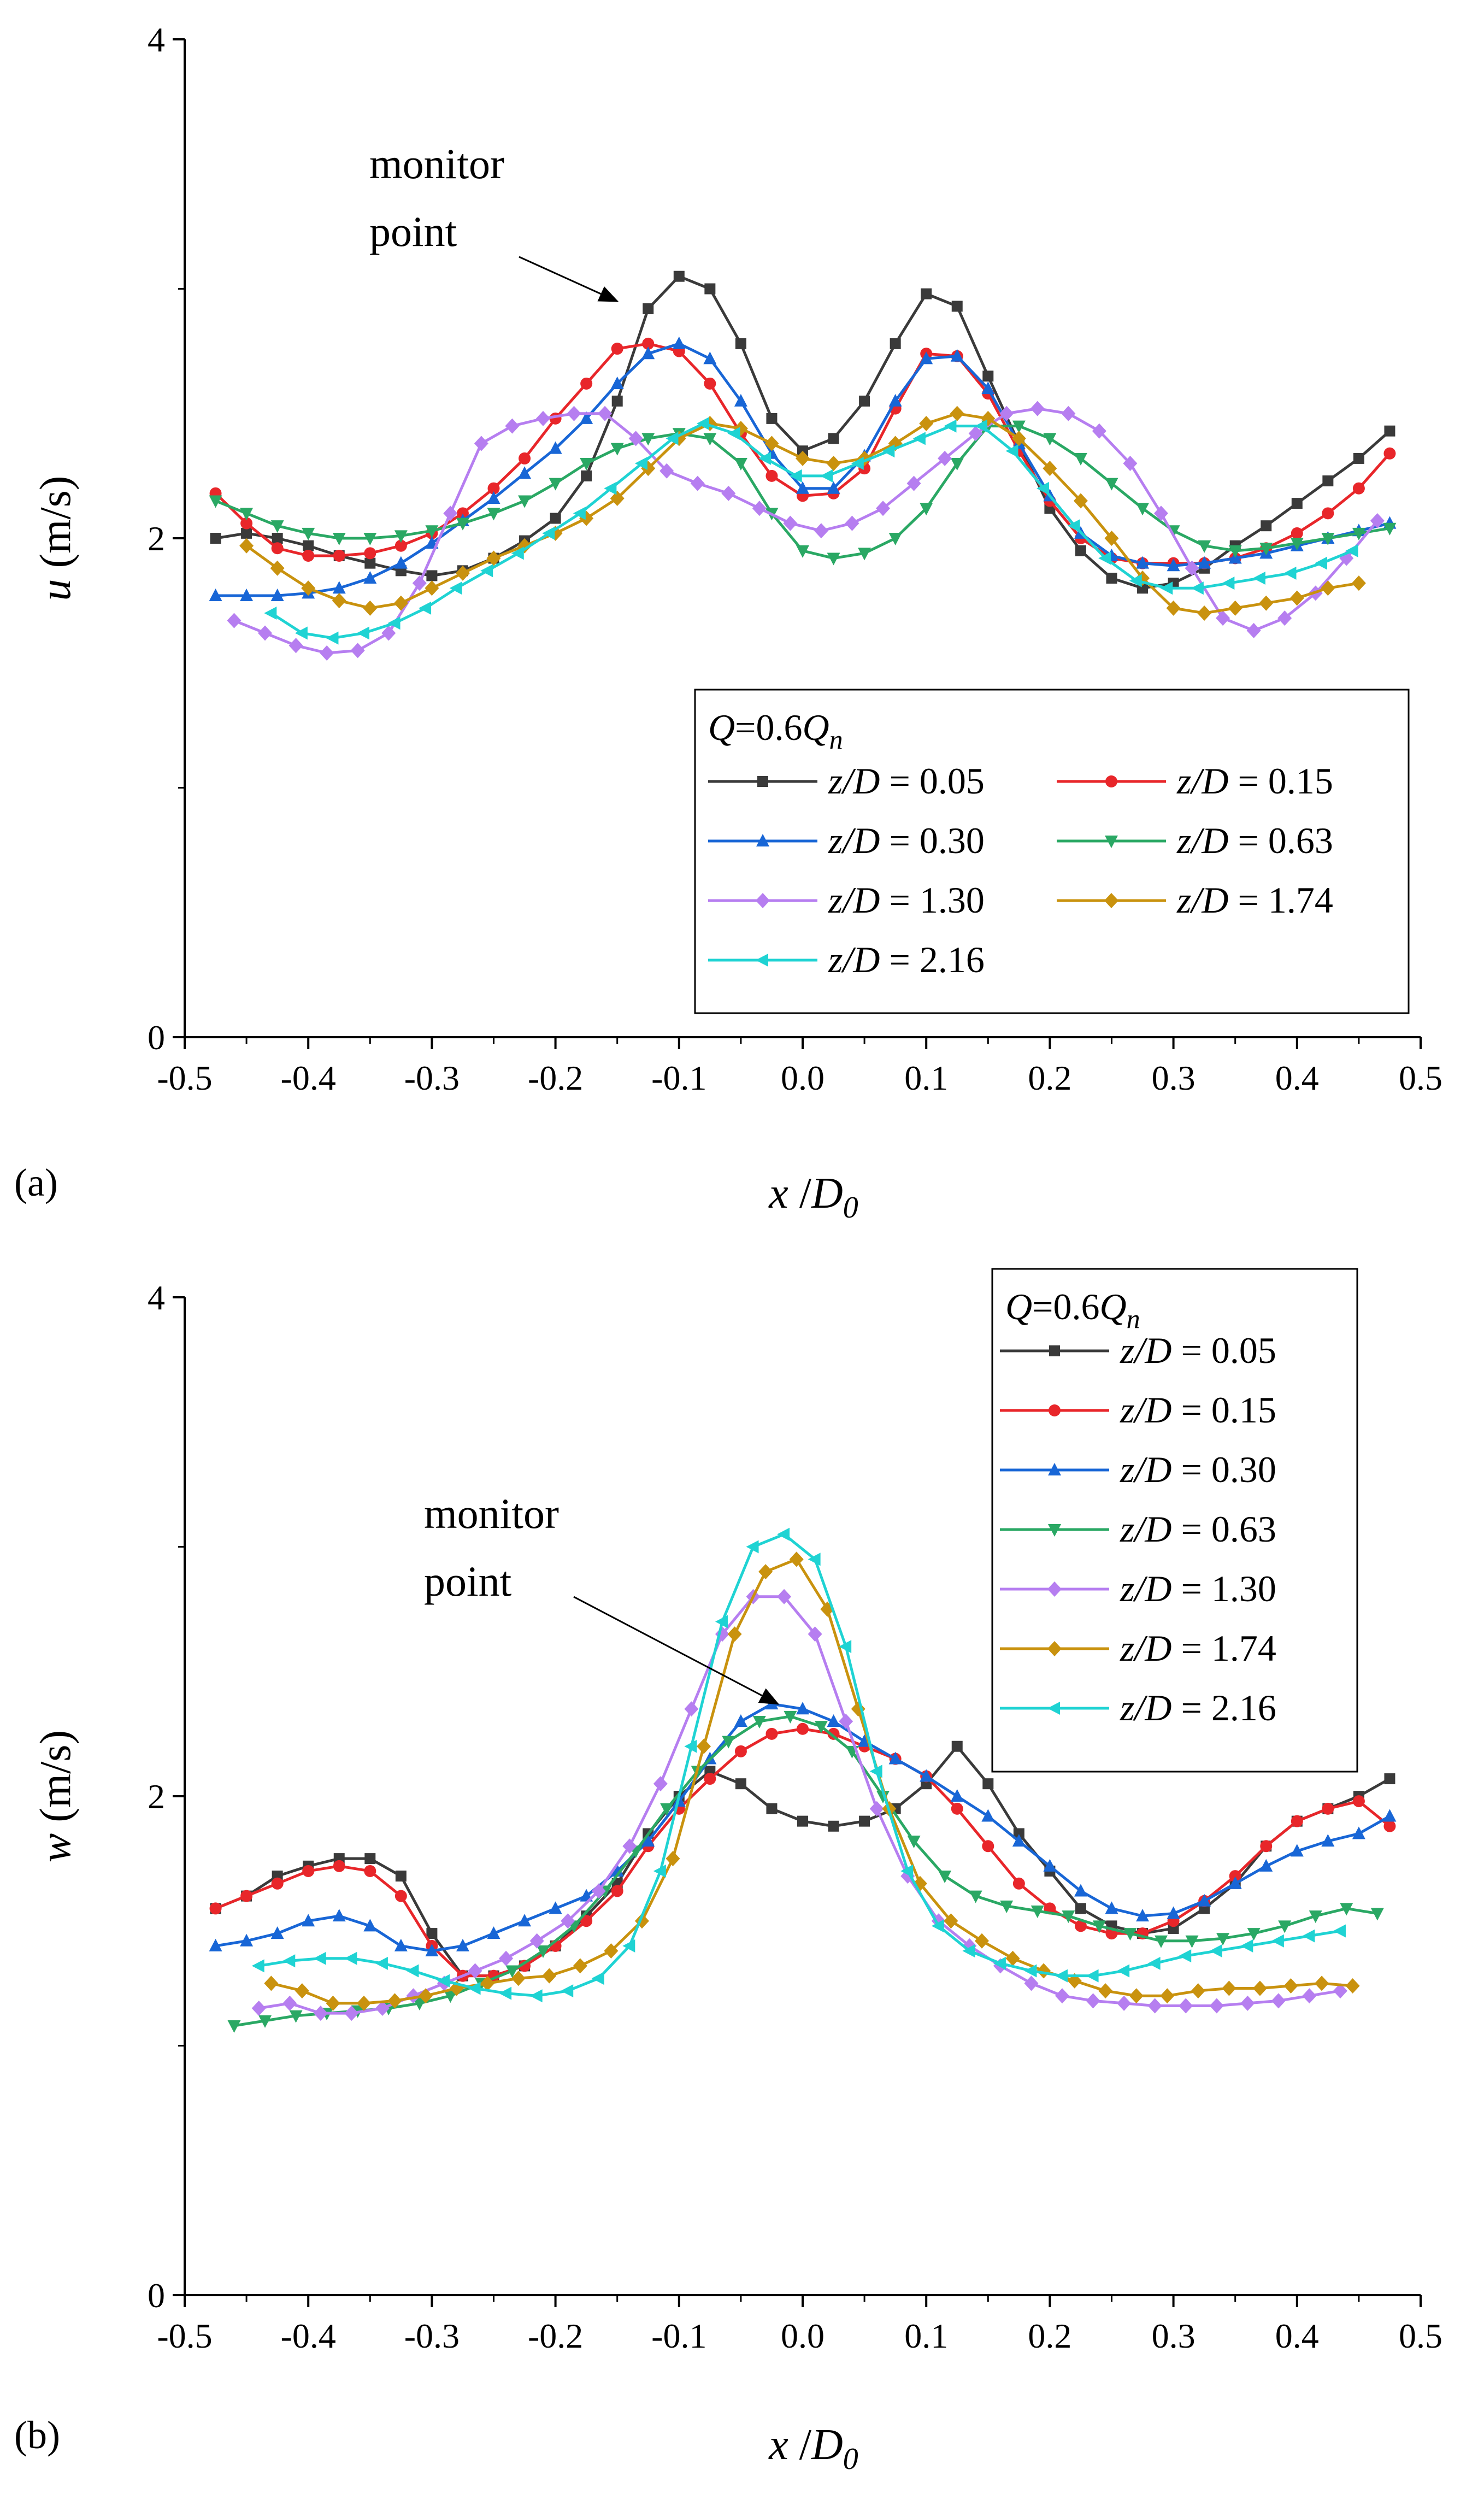 The height and width of the screenshot is (2505, 1484). What do you see at coordinates (926, 1078) in the screenshot?
I see `x-tick-label: 0.1` at bounding box center [926, 1078].